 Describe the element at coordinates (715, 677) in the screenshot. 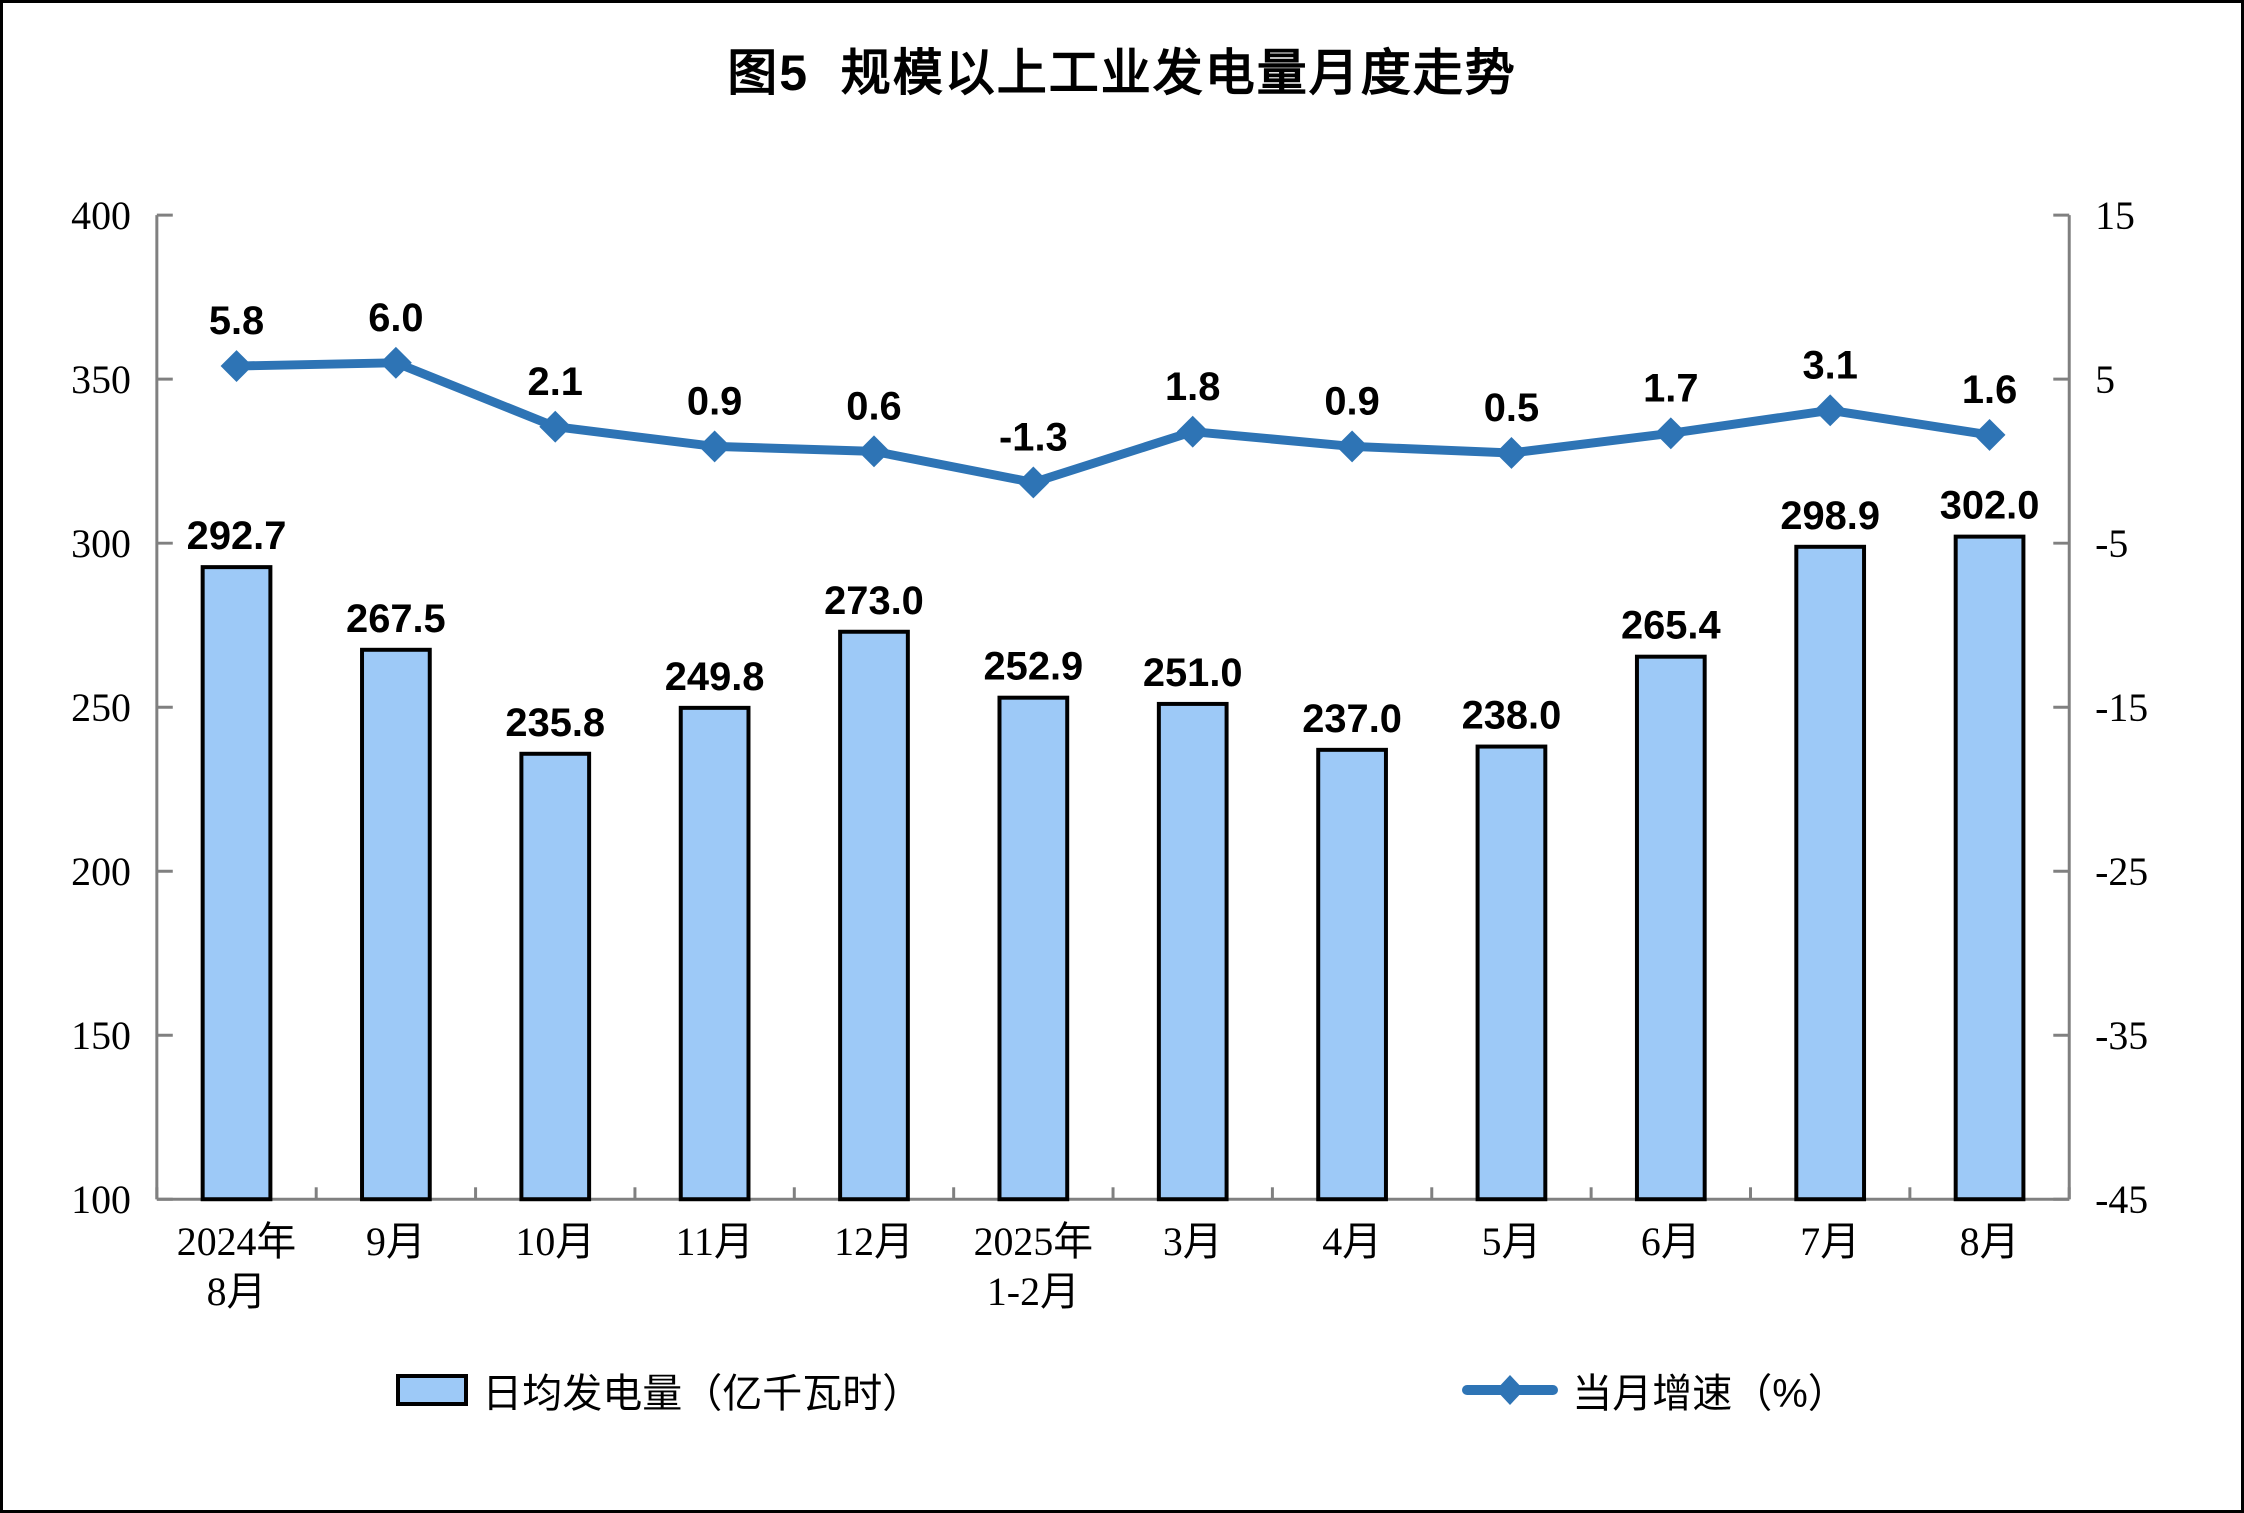

I see `bar-value-label: 249.8` at that location.